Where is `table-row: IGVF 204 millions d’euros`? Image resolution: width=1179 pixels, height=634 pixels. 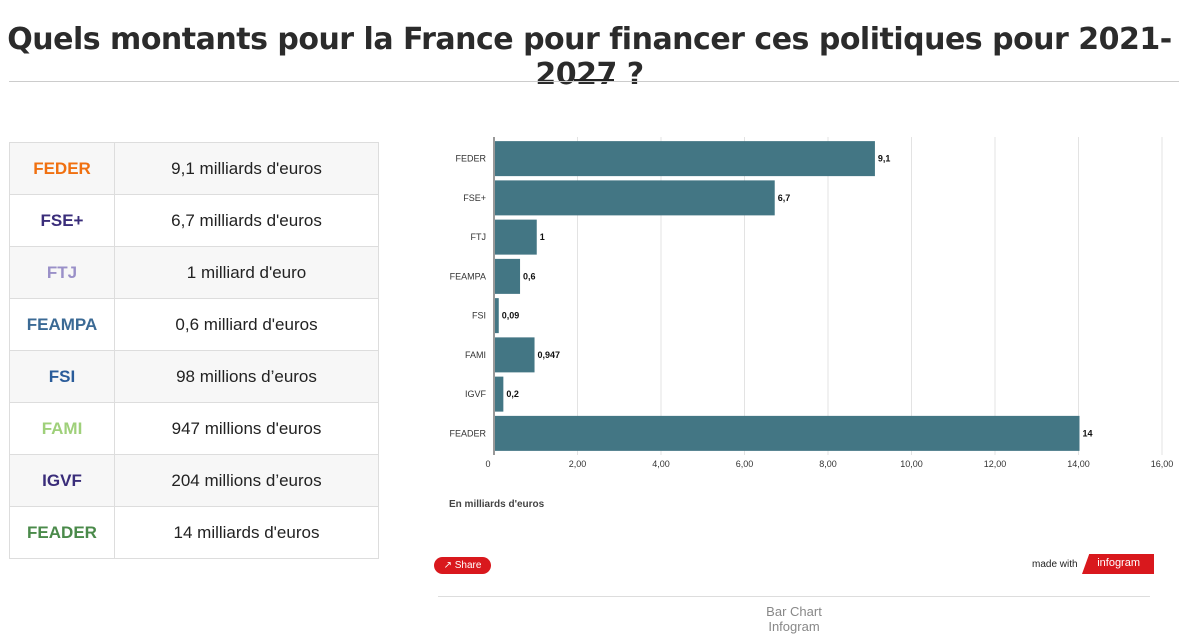
table-row: IGVF 204 millions d’euros is located at coordinates (194, 480).